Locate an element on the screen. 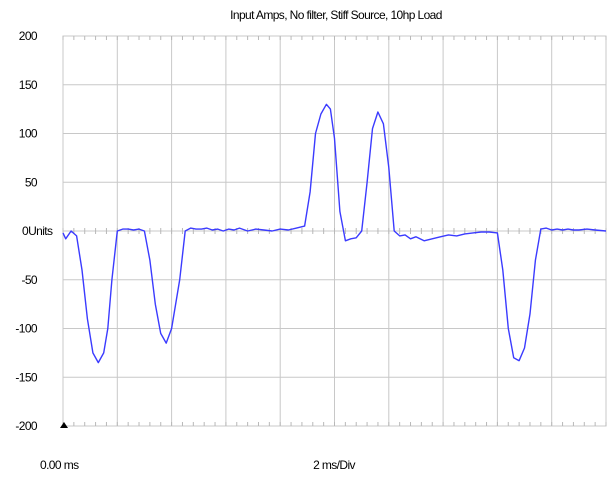  y-tick-label: -50 is located at coordinates (29, 280).